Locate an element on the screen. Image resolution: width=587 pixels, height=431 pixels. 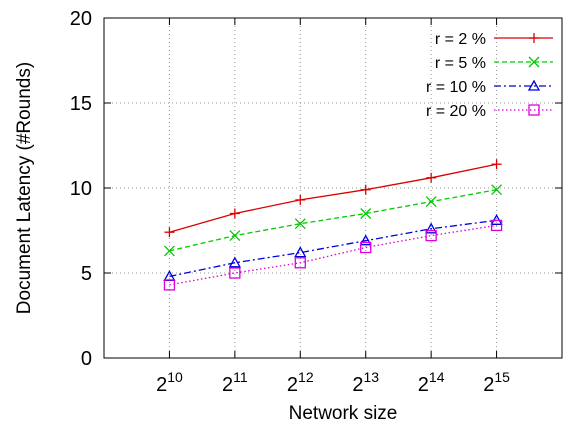
x-tick-label: 213 is located at coordinates (365, 382).